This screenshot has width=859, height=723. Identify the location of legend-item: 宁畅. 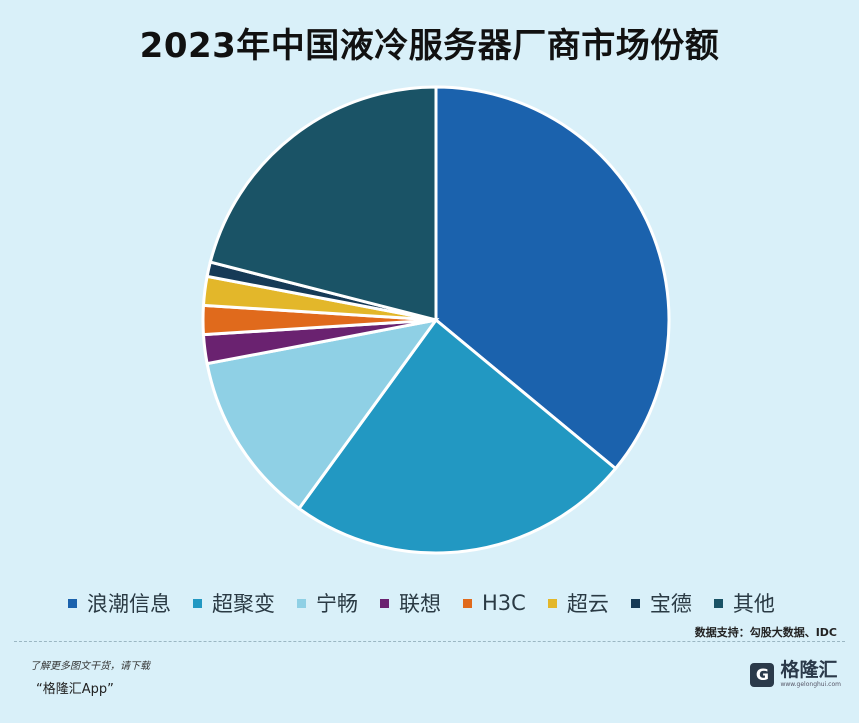
(327, 603).